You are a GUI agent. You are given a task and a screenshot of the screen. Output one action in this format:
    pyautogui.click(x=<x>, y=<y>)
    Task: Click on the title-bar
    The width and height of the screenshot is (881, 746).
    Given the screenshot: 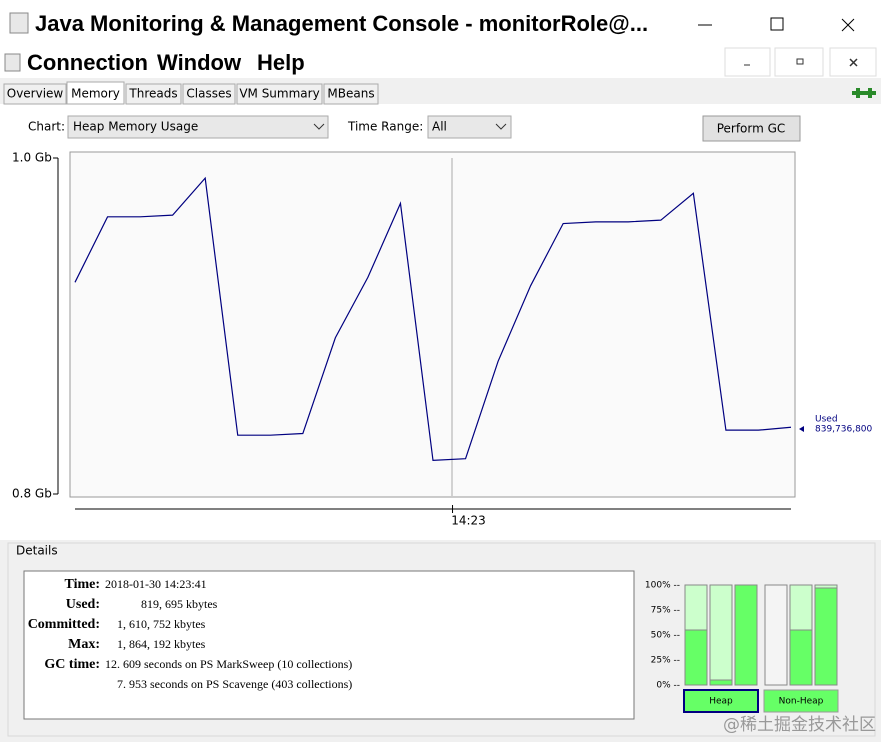 What is the action you would take?
    pyautogui.click(x=440, y=25)
    